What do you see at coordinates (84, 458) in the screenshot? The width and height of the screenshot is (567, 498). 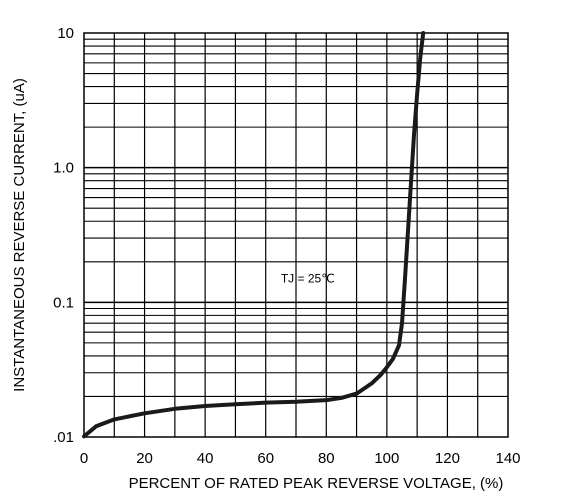 I see `x-tick-label: 0` at bounding box center [84, 458].